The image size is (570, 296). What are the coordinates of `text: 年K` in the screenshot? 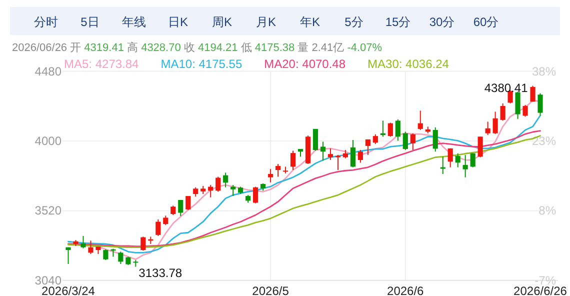 It's located at (310, 22).